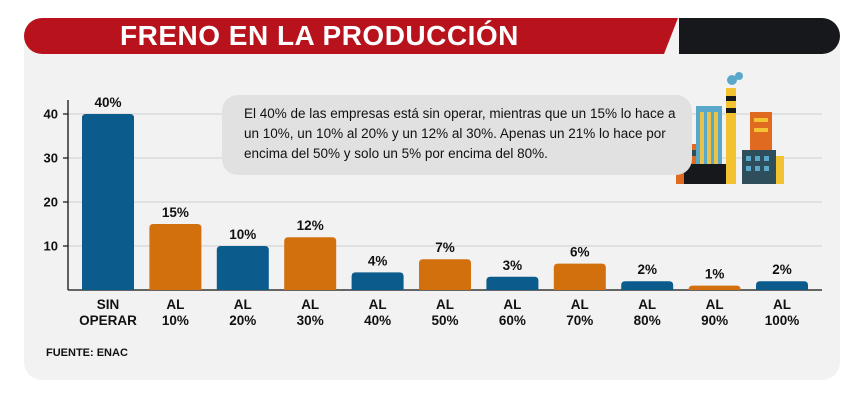 This screenshot has width=862, height=405. Describe the element at coordinates (730, 128) in the screenshot. I see `factory-icon` at that location.